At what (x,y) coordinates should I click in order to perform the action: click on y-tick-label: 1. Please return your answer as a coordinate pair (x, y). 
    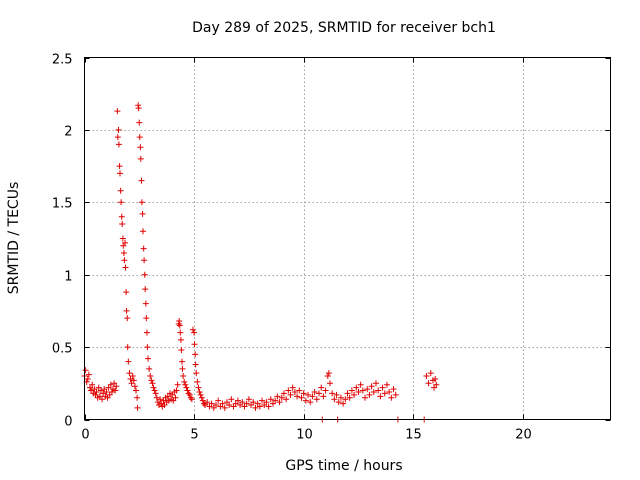
    Looking at the image, I should click on (68, 277).